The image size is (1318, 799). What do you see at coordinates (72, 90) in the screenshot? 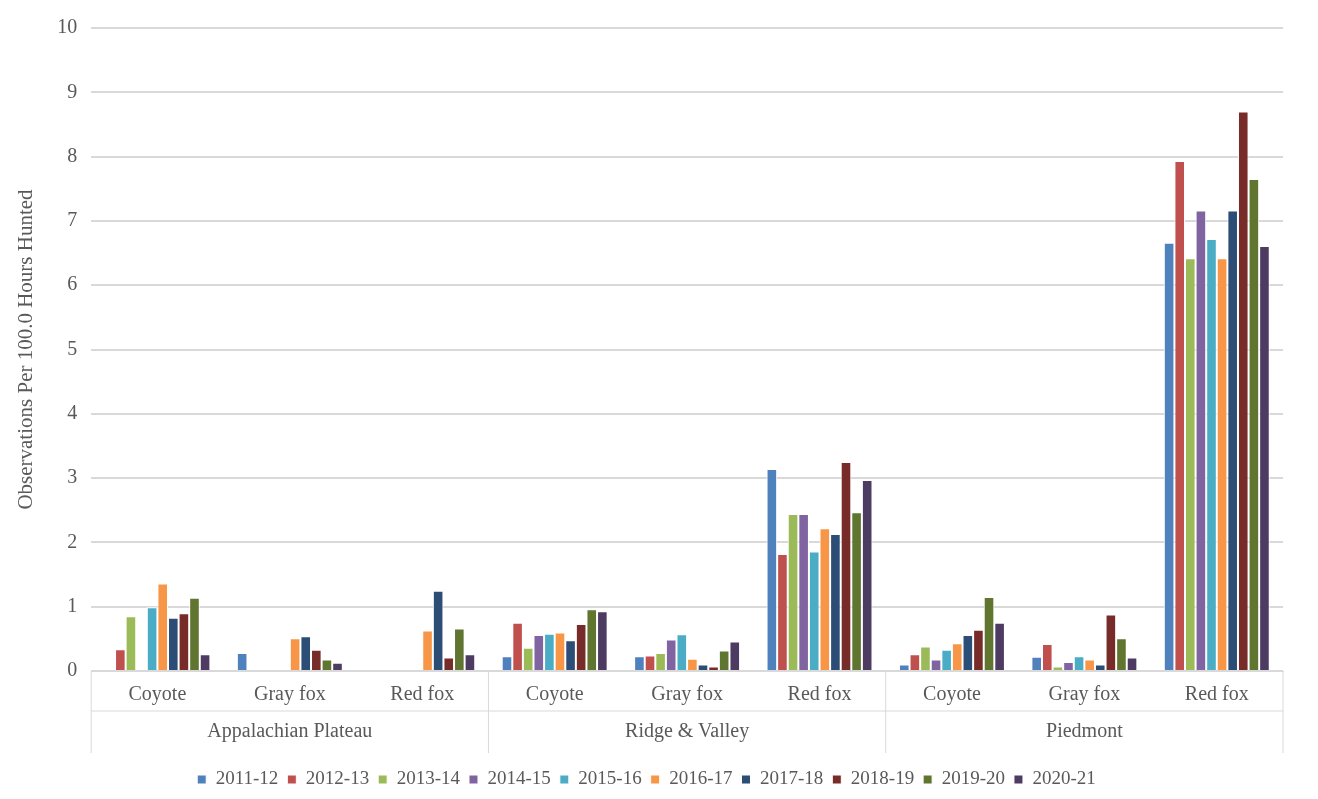
I see `y-tick-label: 9` at bounding box center [72, 90].